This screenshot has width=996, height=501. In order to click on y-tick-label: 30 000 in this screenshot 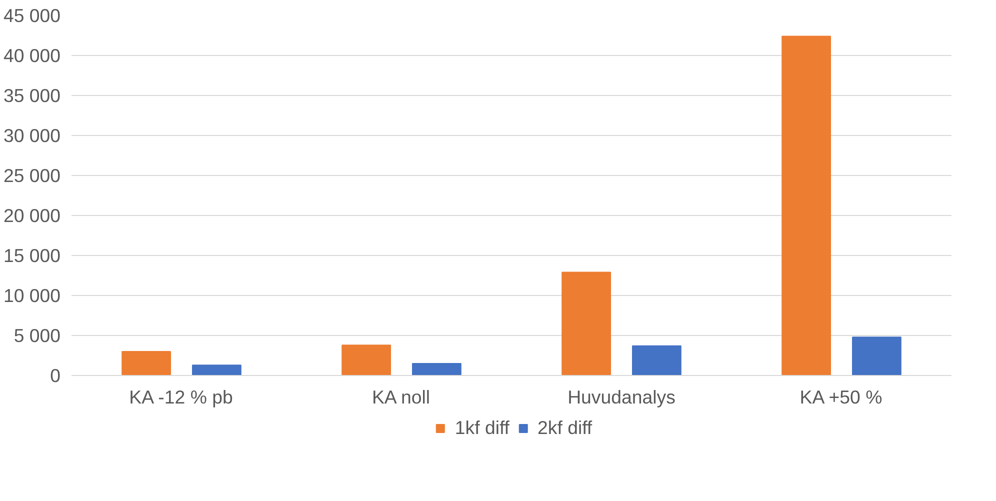, I will do `click(31, 135)`.